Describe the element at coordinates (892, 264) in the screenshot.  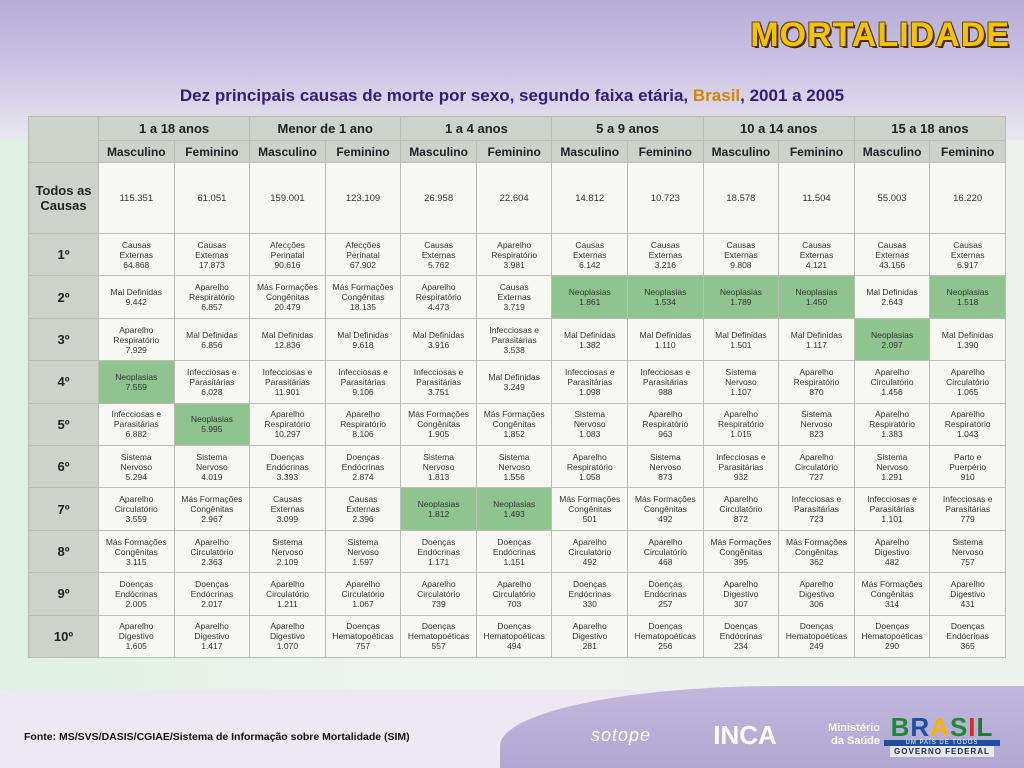
I see `death-count: 43.156` at that location.